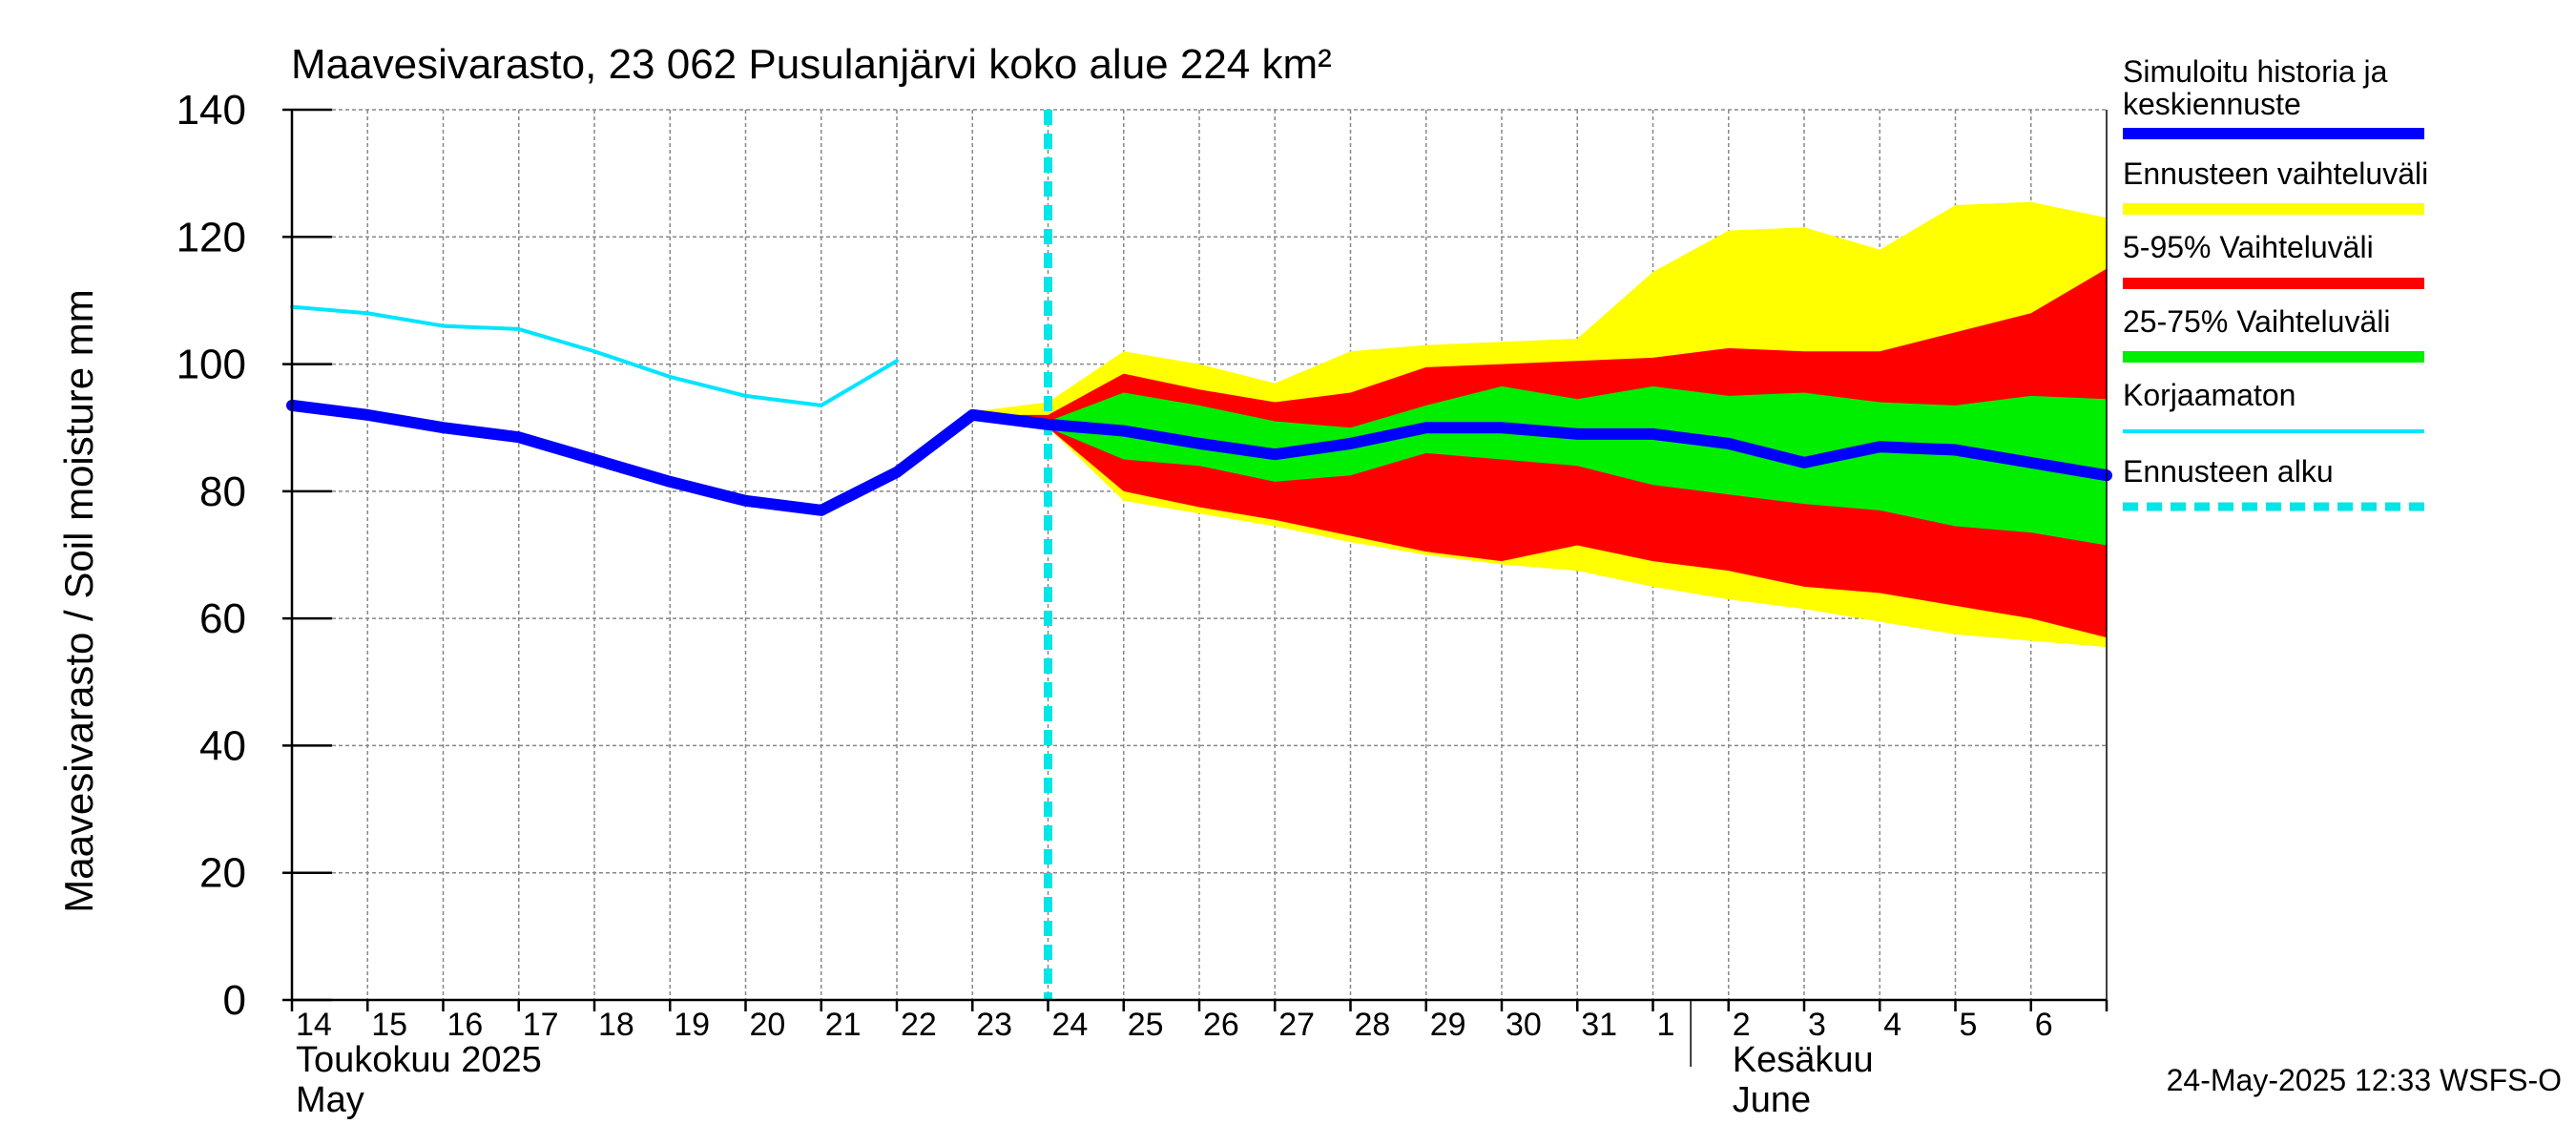 The height and width of the screenshot is (1145, 2576). What do you see at coordinates (994, 1025) in the screenshot?
I see `x-tick-label: 23` at bounding box center [994, 1025].